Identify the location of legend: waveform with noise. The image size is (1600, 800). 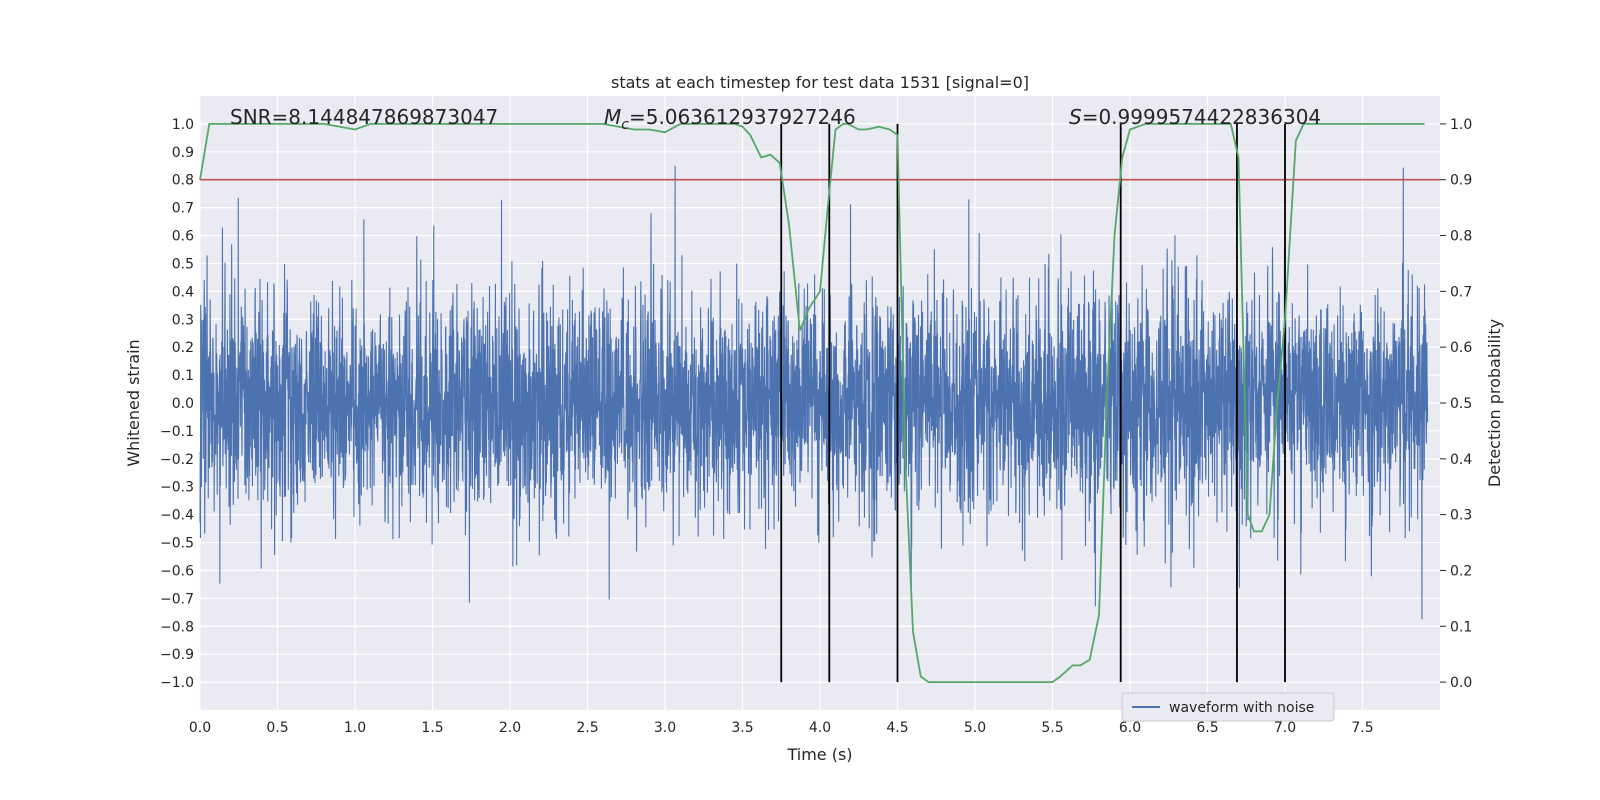
(1228, 707).